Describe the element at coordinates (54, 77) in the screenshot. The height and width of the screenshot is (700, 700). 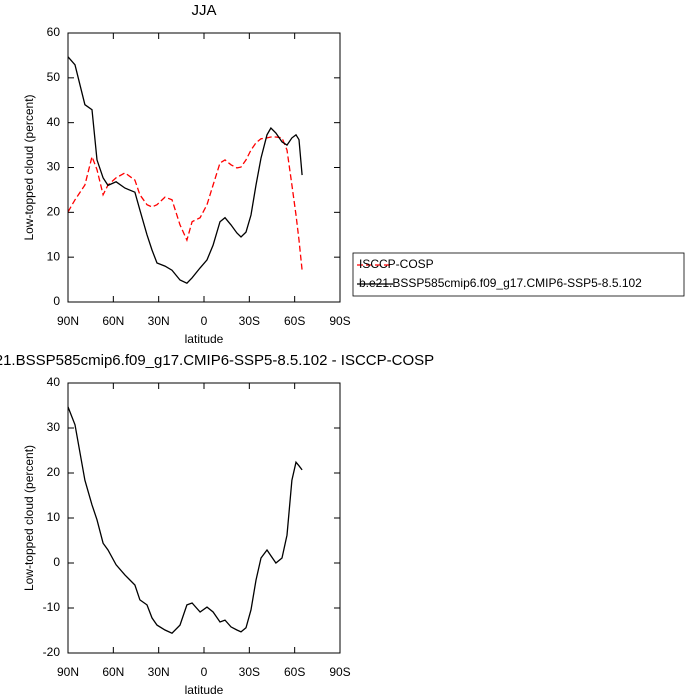
I see `y-tick-label: 50` at that location.